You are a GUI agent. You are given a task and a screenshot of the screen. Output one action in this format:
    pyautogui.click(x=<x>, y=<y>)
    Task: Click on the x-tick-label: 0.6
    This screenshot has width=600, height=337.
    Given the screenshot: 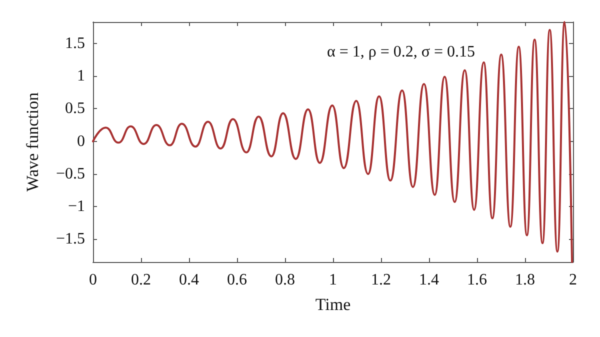 What is the action you would take?
    pyautogui.click(x=237, y=280)
    